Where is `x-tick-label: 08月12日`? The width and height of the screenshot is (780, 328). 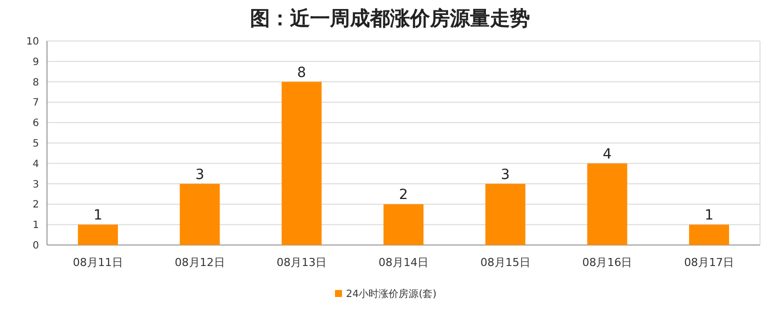 x-tick-label: 08月12日 is located at coordinates (199, 262).